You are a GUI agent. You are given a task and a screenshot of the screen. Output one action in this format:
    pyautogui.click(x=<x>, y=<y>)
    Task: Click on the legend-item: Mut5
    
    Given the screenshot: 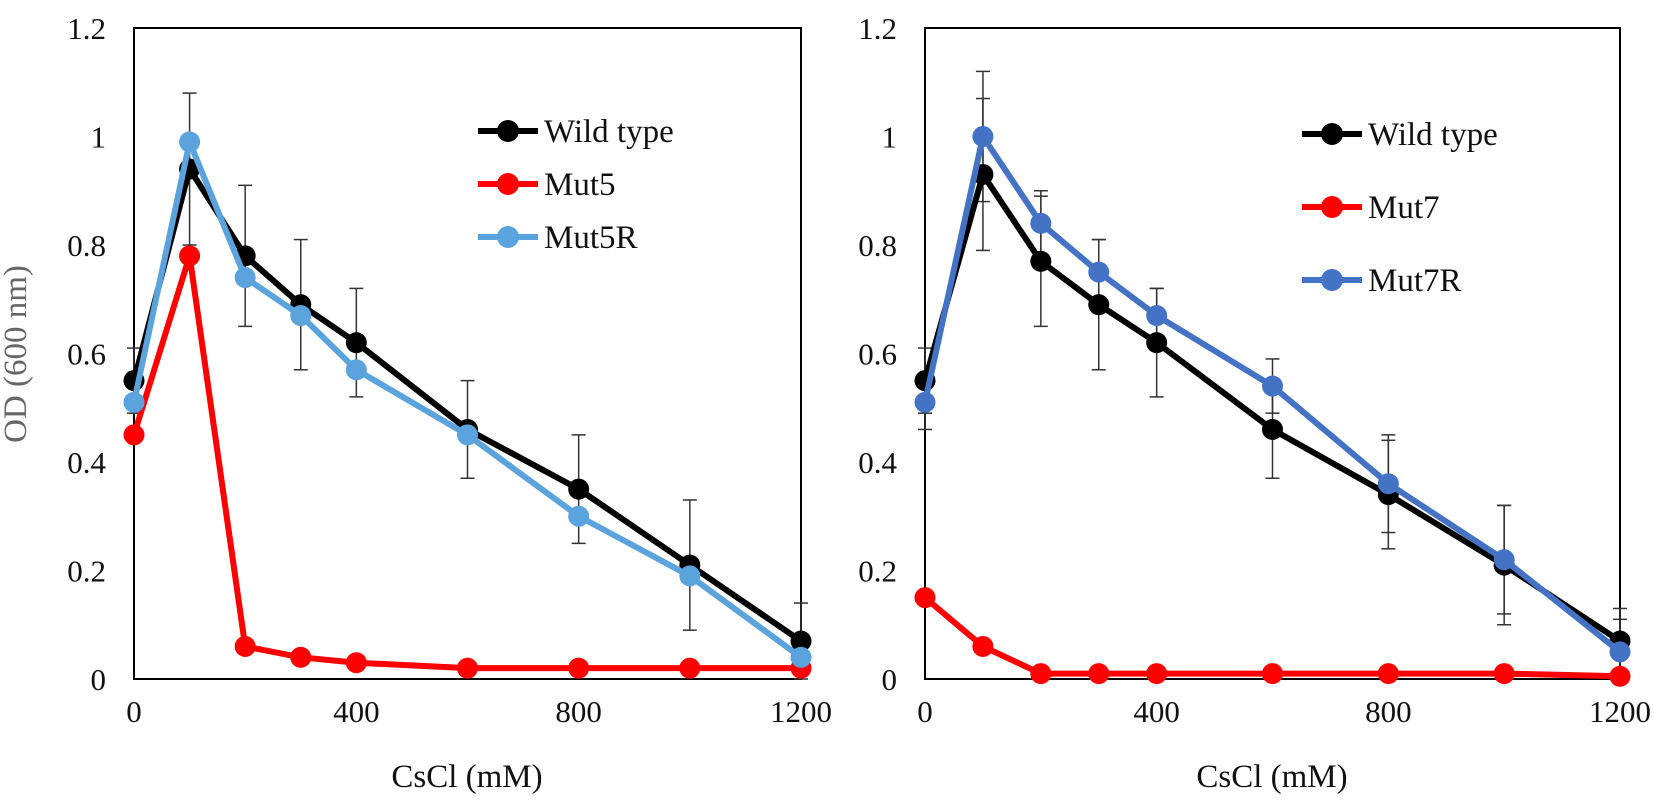 What is the action you would take?
    pyautogui.click(x=547, y=185)
    